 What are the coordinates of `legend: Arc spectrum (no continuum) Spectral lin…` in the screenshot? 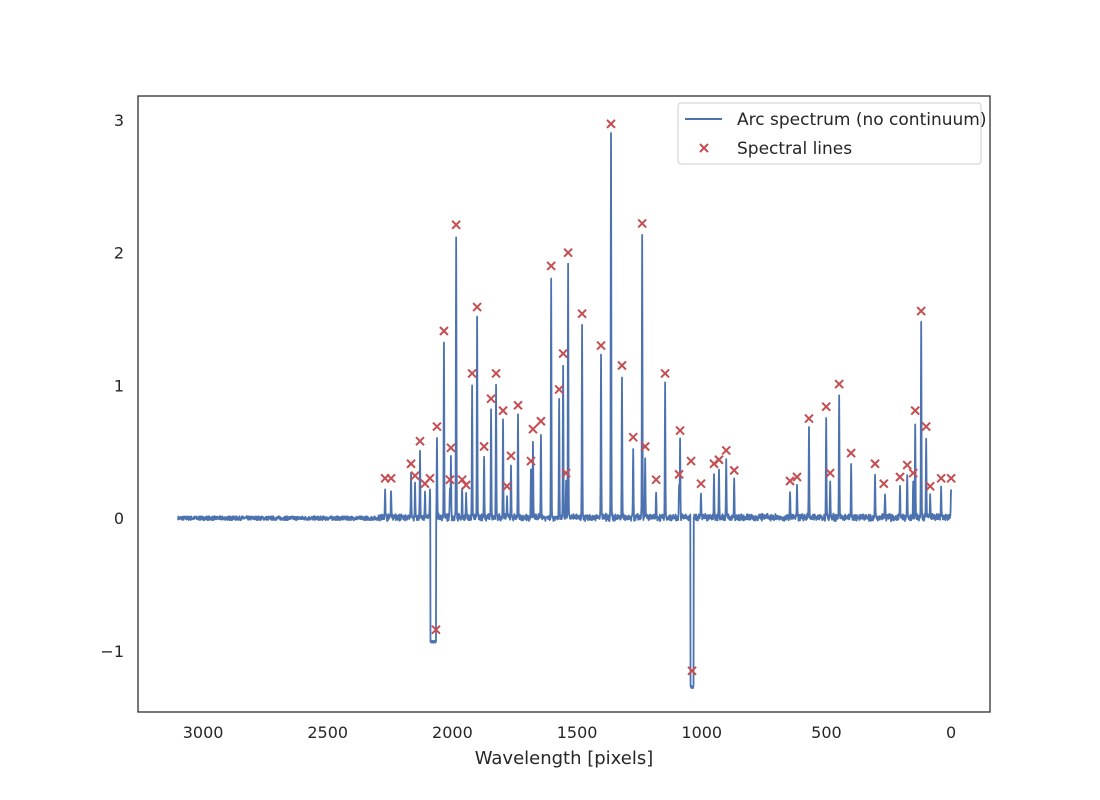 It's located at (831, 133).